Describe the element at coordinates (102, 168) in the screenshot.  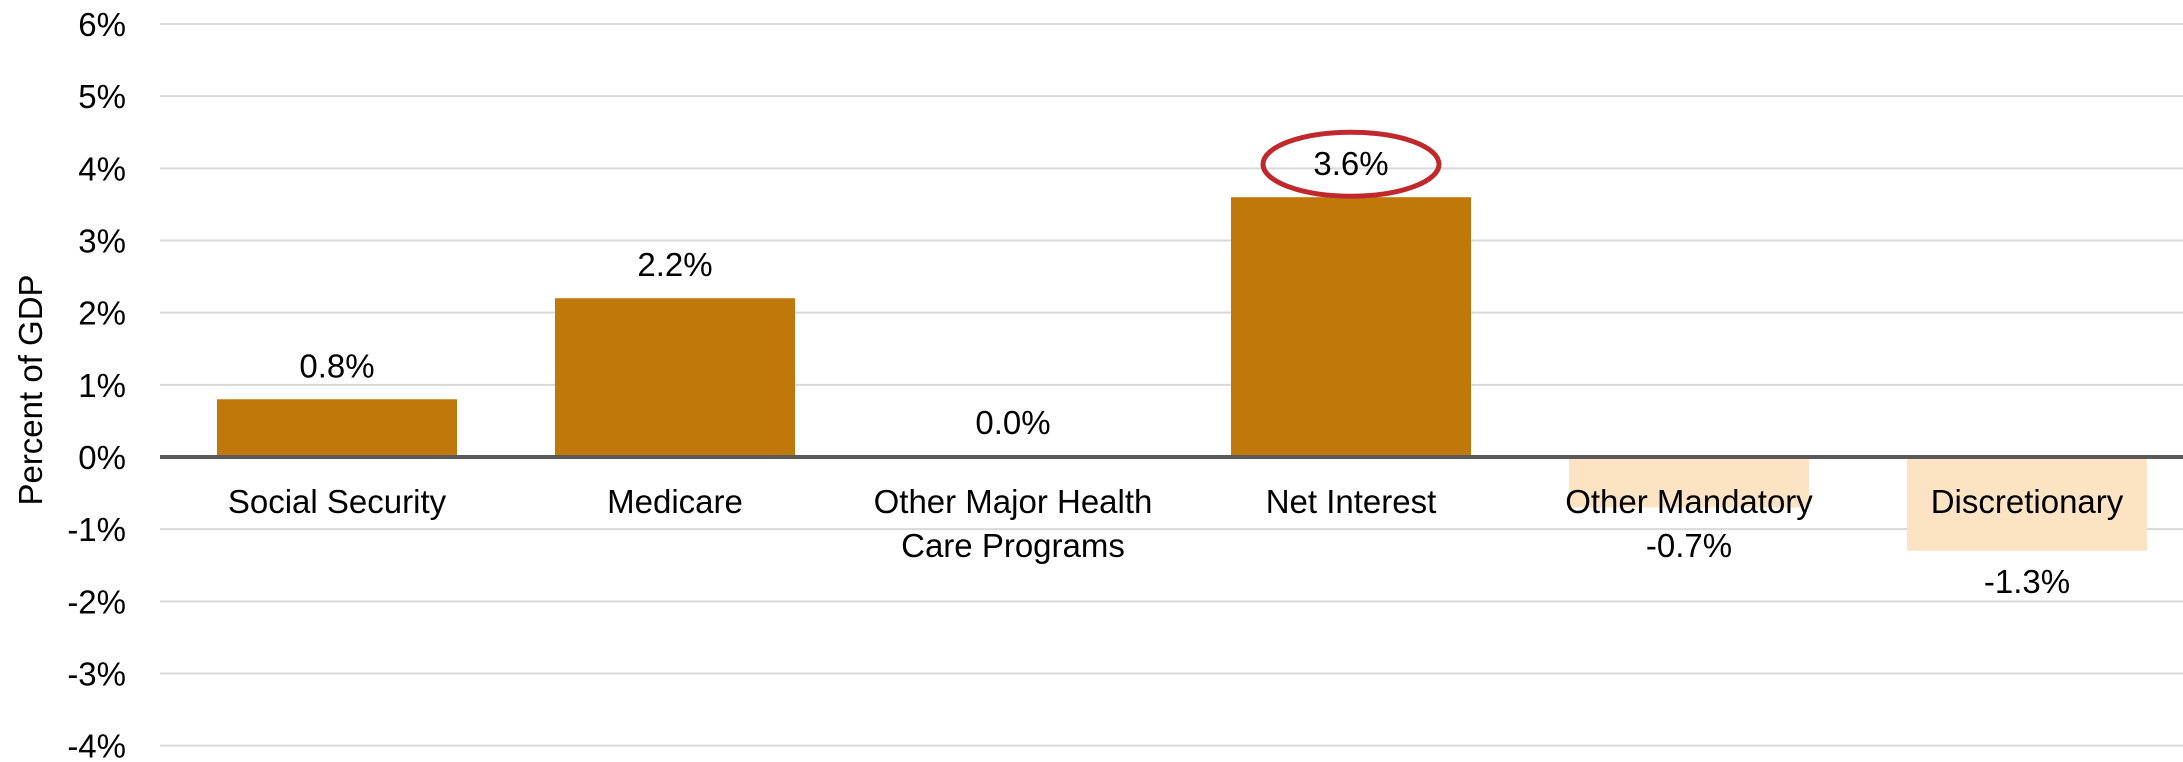
I see `y-tick-label: 4%` at that location.